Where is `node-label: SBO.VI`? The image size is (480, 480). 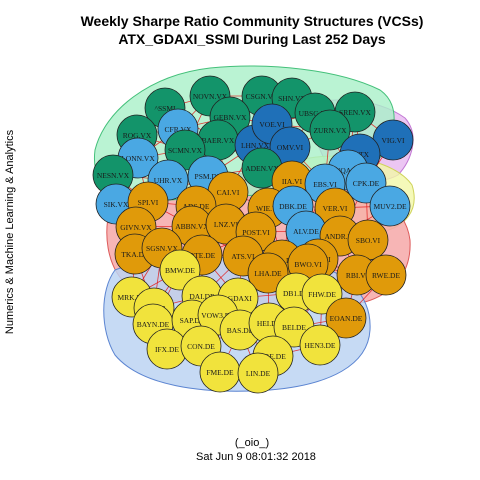 node-label: SBO.VI is located at coordinates (368, 240).